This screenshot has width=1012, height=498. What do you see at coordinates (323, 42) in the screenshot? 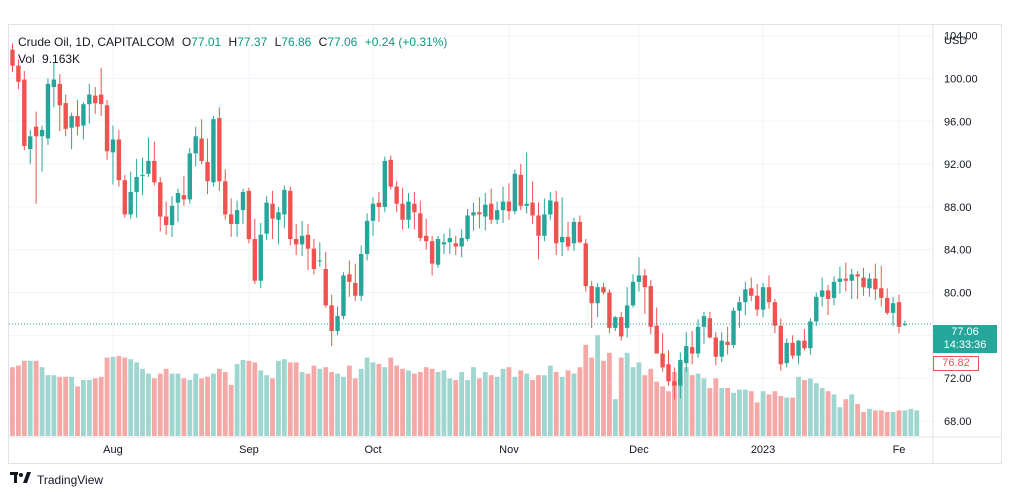
I see `close-label: C` at bounding box center [323, 42].